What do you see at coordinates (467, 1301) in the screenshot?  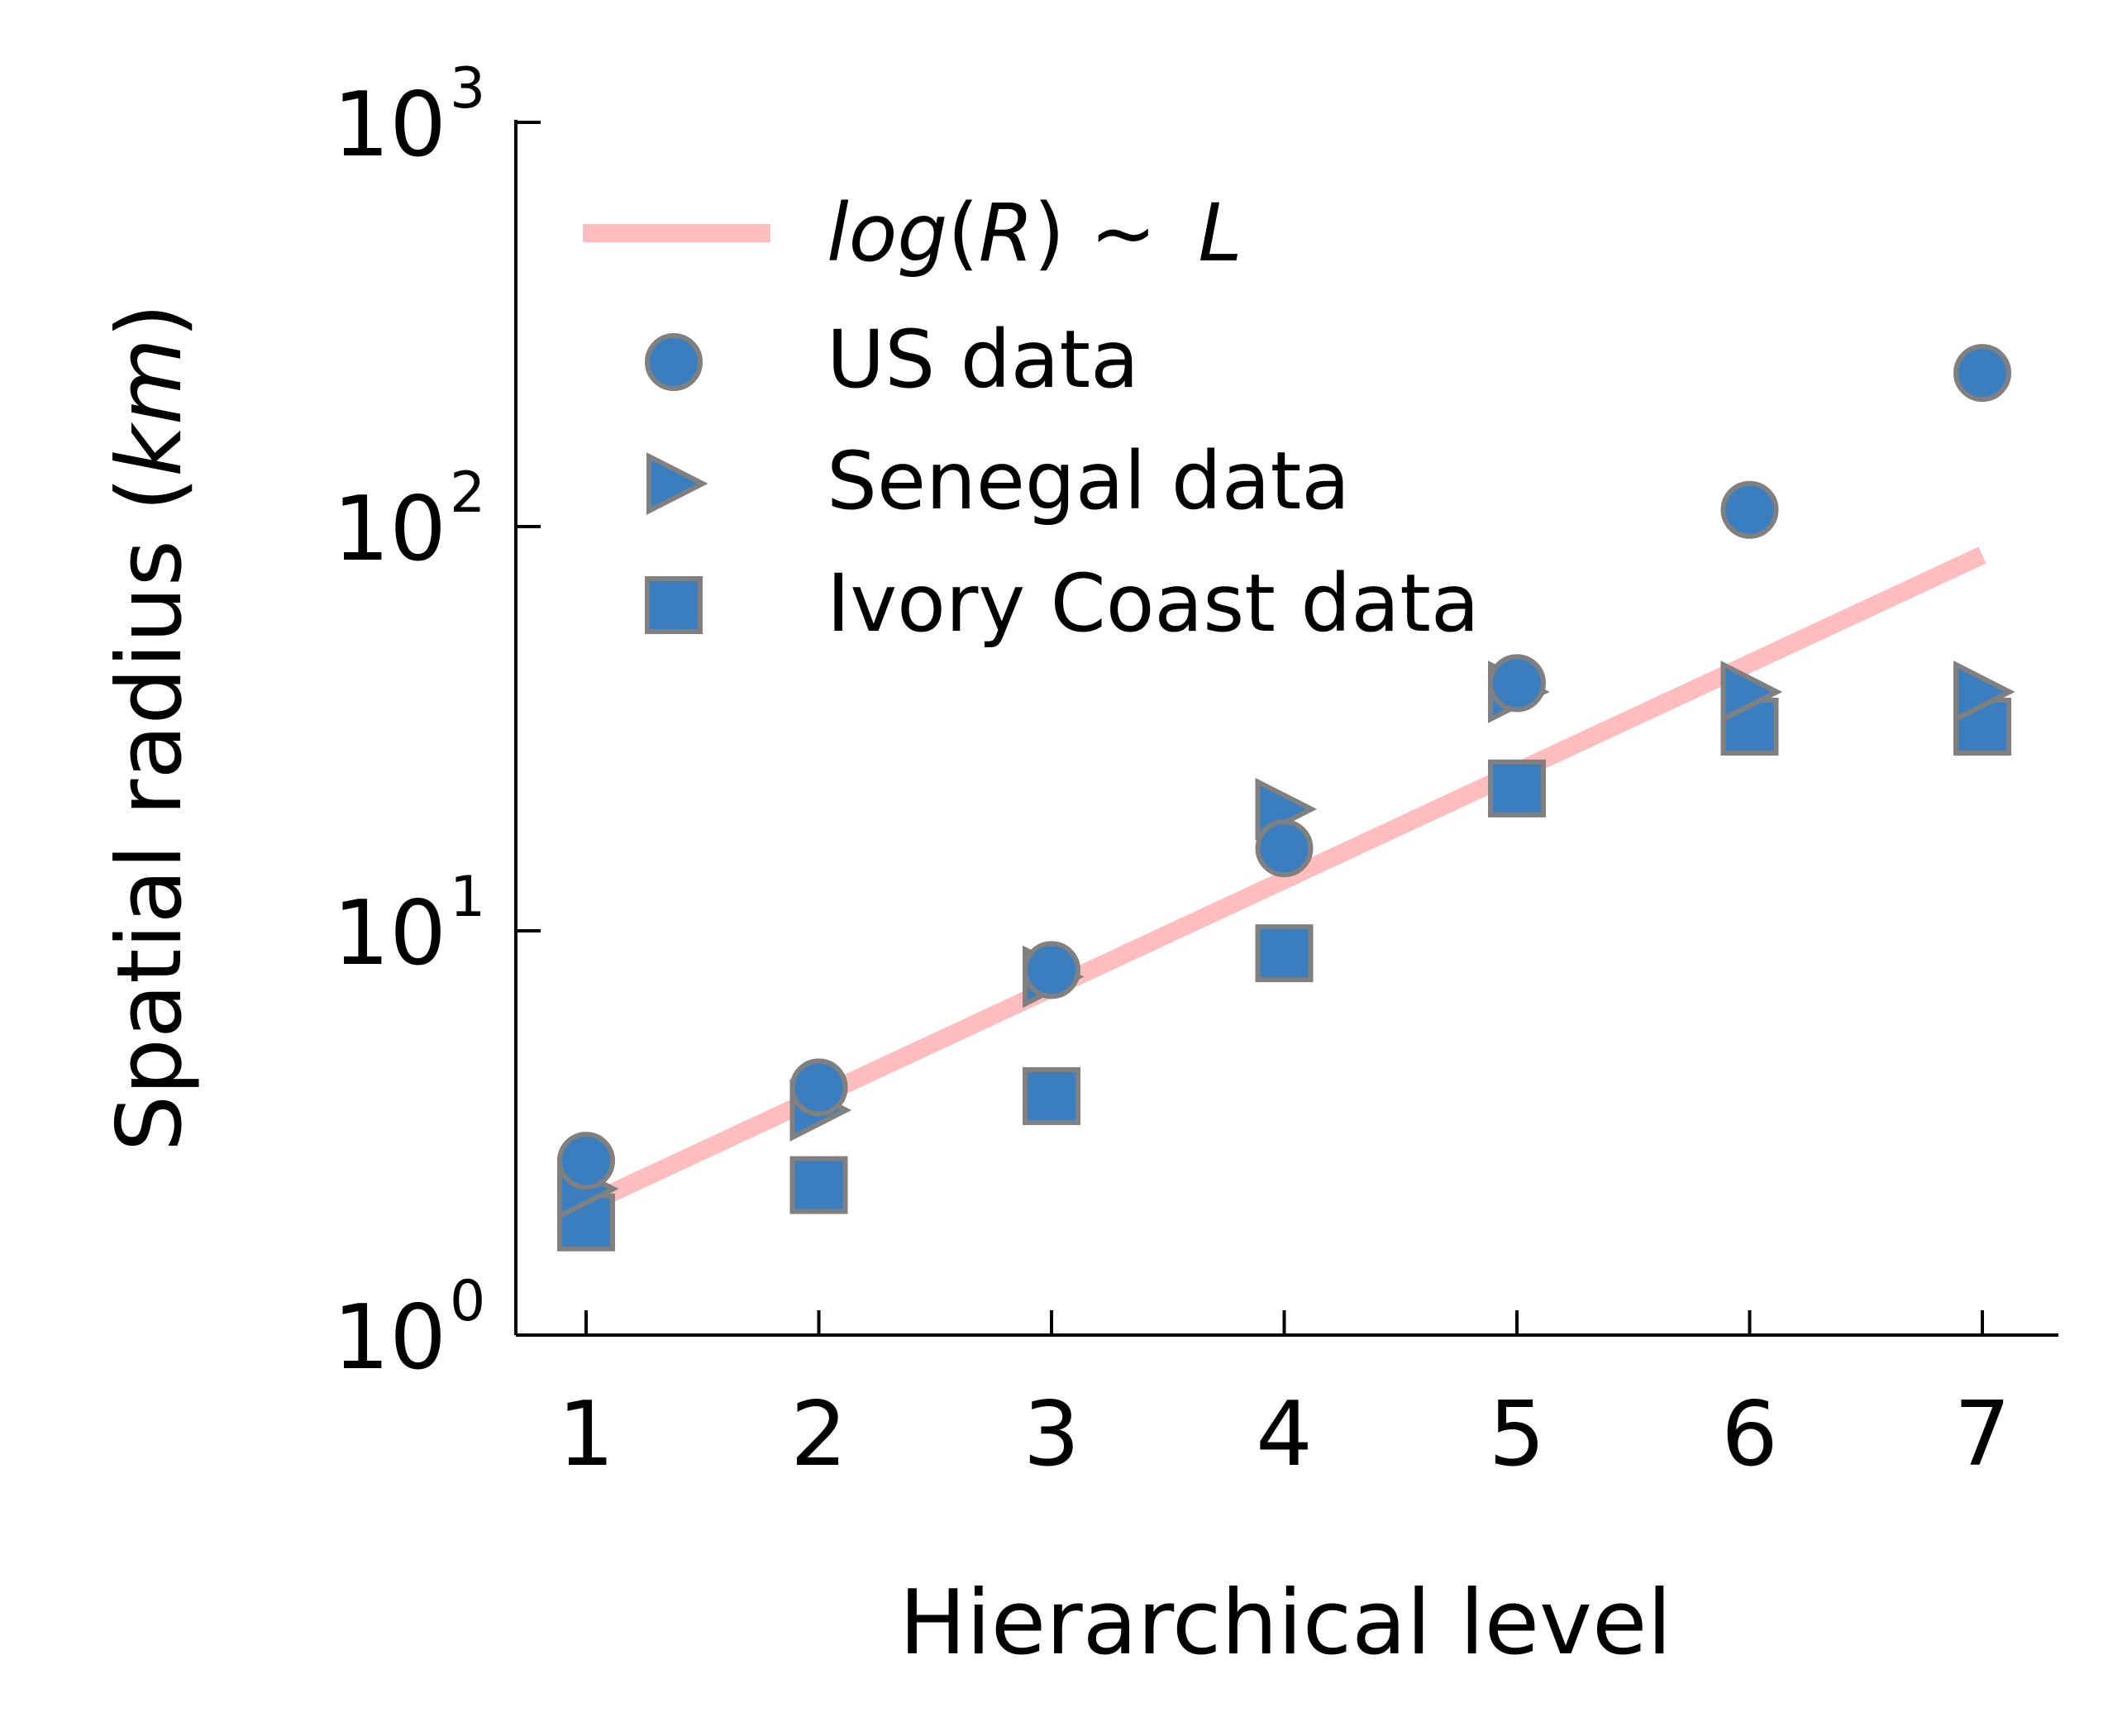 I see `y-tick-exp-0: 0` at bounding box center [467, 1301].